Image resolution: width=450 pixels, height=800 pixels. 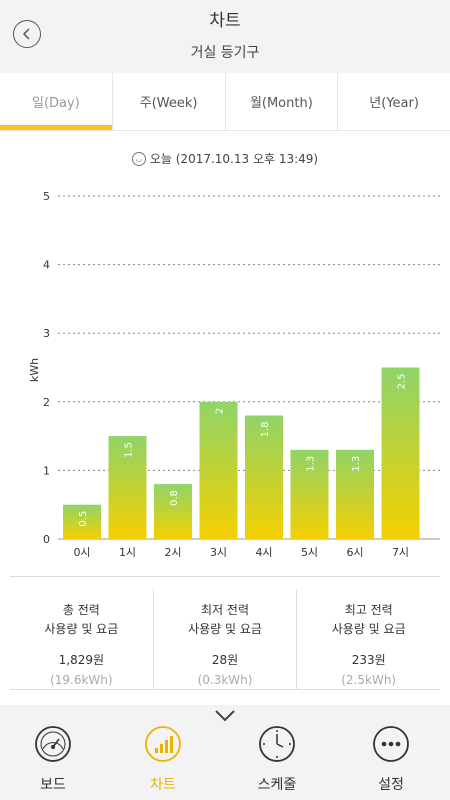 I want to click on nav-label: 보드, so click(x=53, y=785).